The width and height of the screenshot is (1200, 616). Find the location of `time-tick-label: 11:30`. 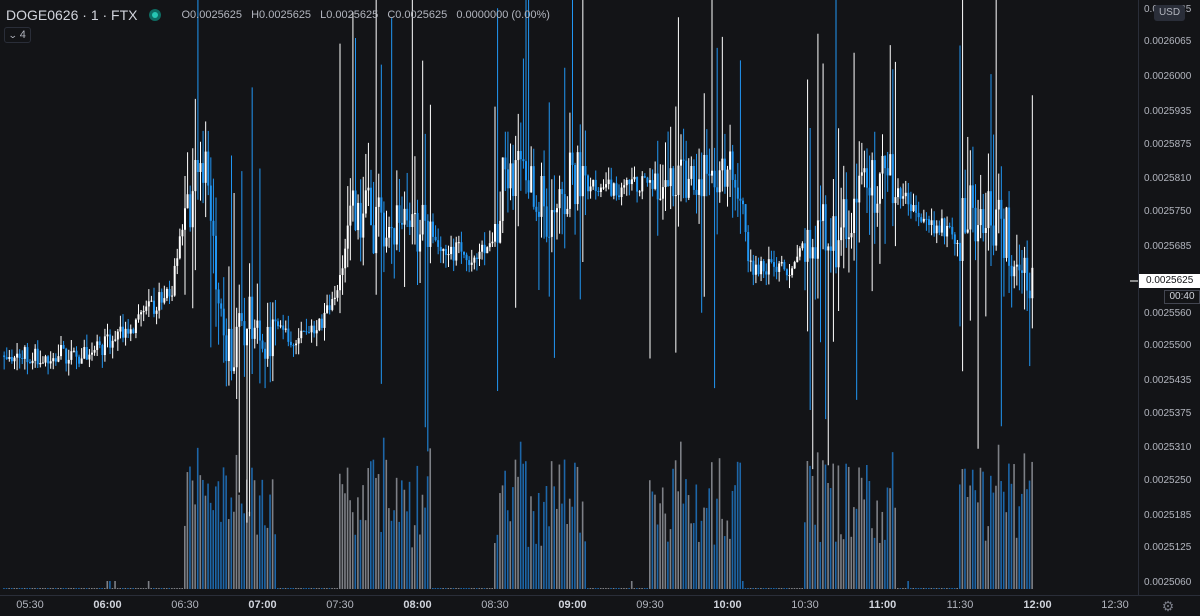

time-tick-label: 11:30 is located at coordinates (960, 605).